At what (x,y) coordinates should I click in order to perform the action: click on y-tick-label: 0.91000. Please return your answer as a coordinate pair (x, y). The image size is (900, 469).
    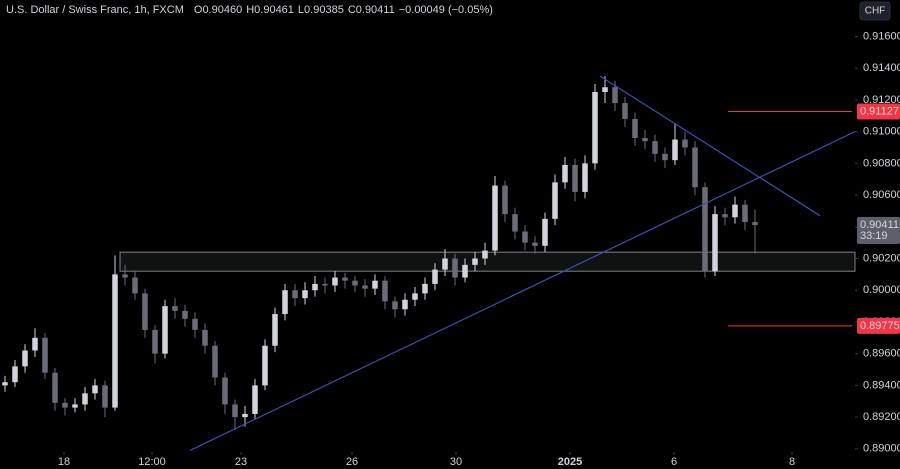
    Looking at the image, I should click on (881, 132).